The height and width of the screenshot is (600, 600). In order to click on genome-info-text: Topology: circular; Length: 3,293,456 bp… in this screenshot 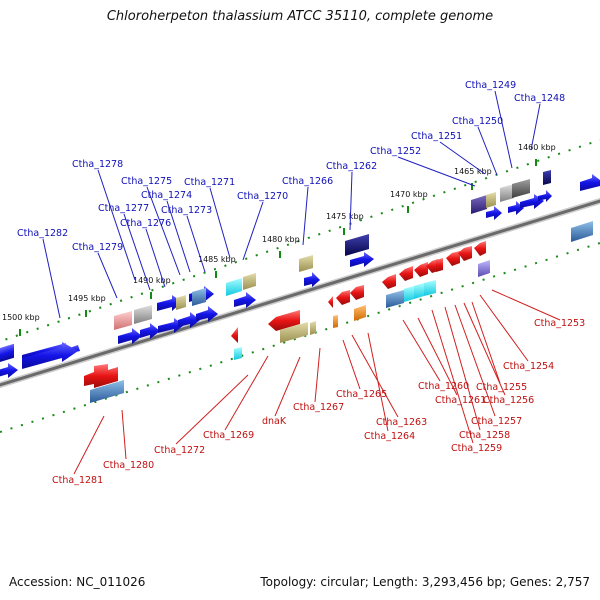, I will do `click(425, 582)`.